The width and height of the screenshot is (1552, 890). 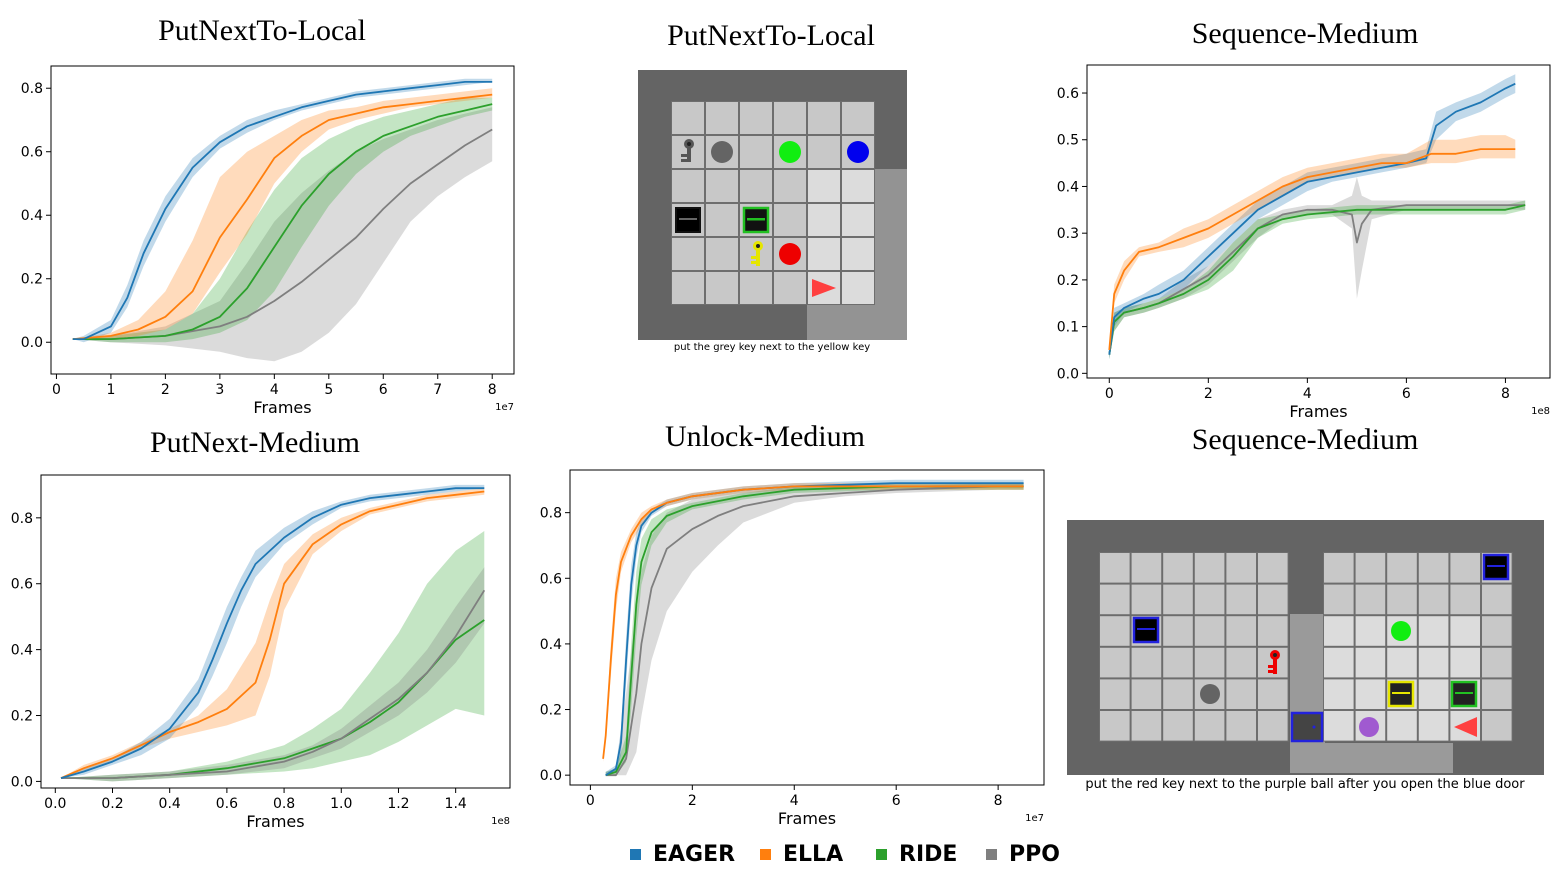 I want to click on x-tick-label: 0.0, so click(x=55, y=804).